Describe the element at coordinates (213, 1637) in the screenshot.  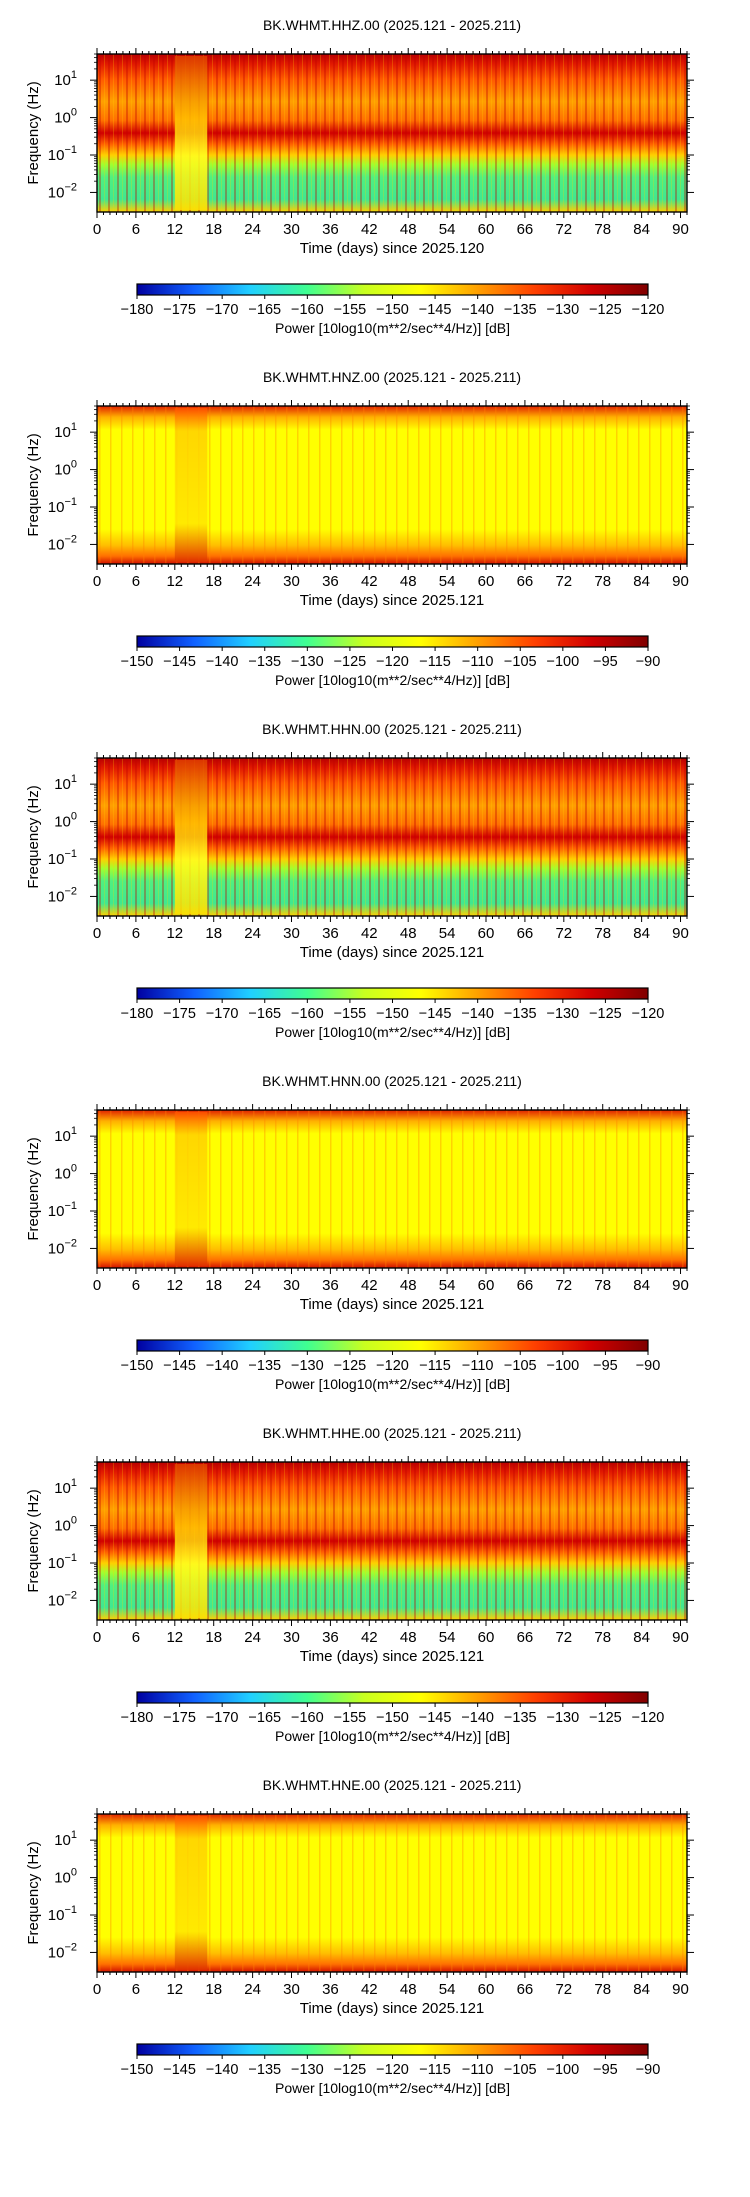
I see `x-tick-label: 18` at that location.